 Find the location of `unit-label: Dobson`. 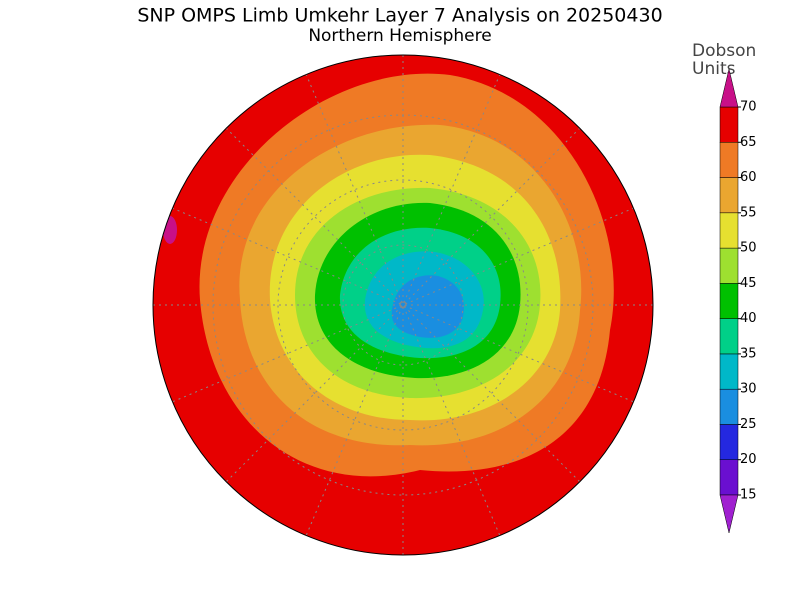

unit-label: Dobson is located at coordinates (724, 51).